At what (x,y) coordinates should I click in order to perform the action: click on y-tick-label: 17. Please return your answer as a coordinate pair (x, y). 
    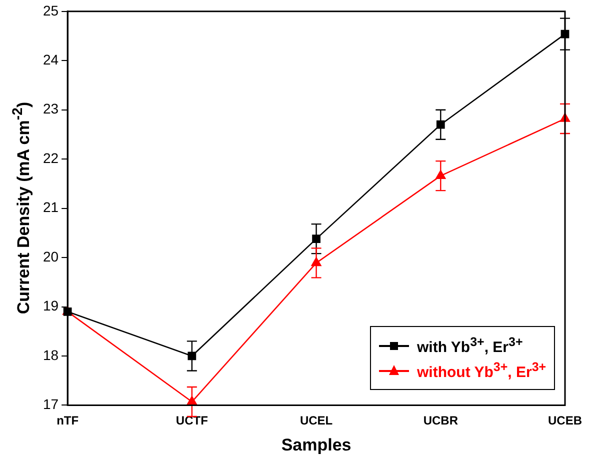
    Looking at the image, I should click on (50, 404).